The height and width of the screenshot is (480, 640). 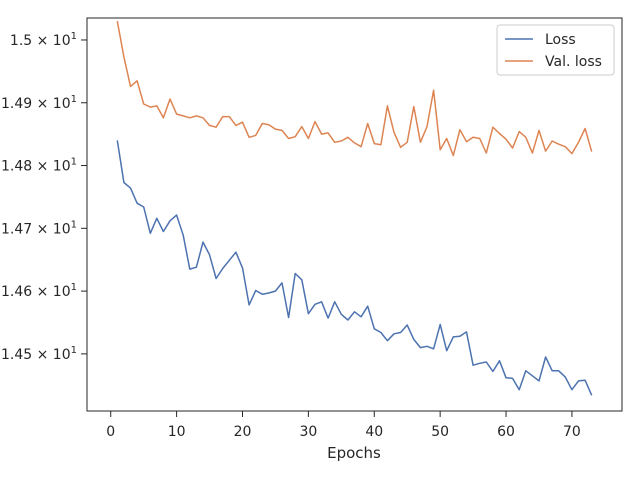 I want to click on y-tick-label: 1.47 × 10¹, so click(x=39, y=228).